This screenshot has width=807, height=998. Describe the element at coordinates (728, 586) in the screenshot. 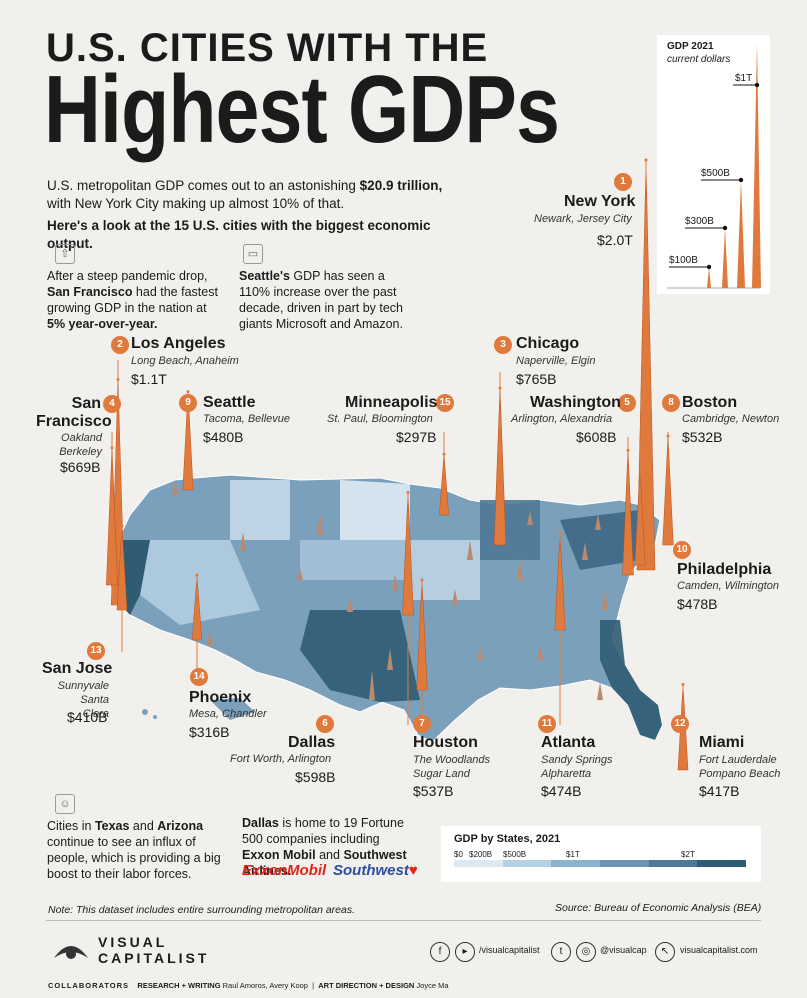

I see `city-sub: Camden, Wilmington` at that location.